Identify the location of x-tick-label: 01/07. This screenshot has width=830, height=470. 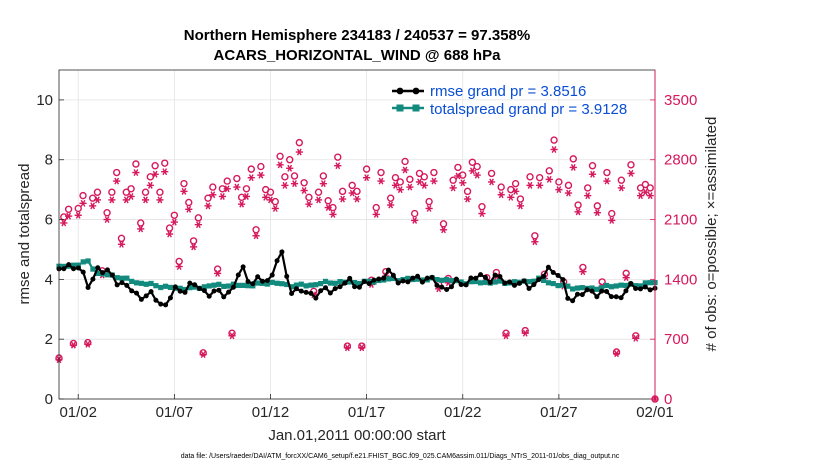
(175, 412).